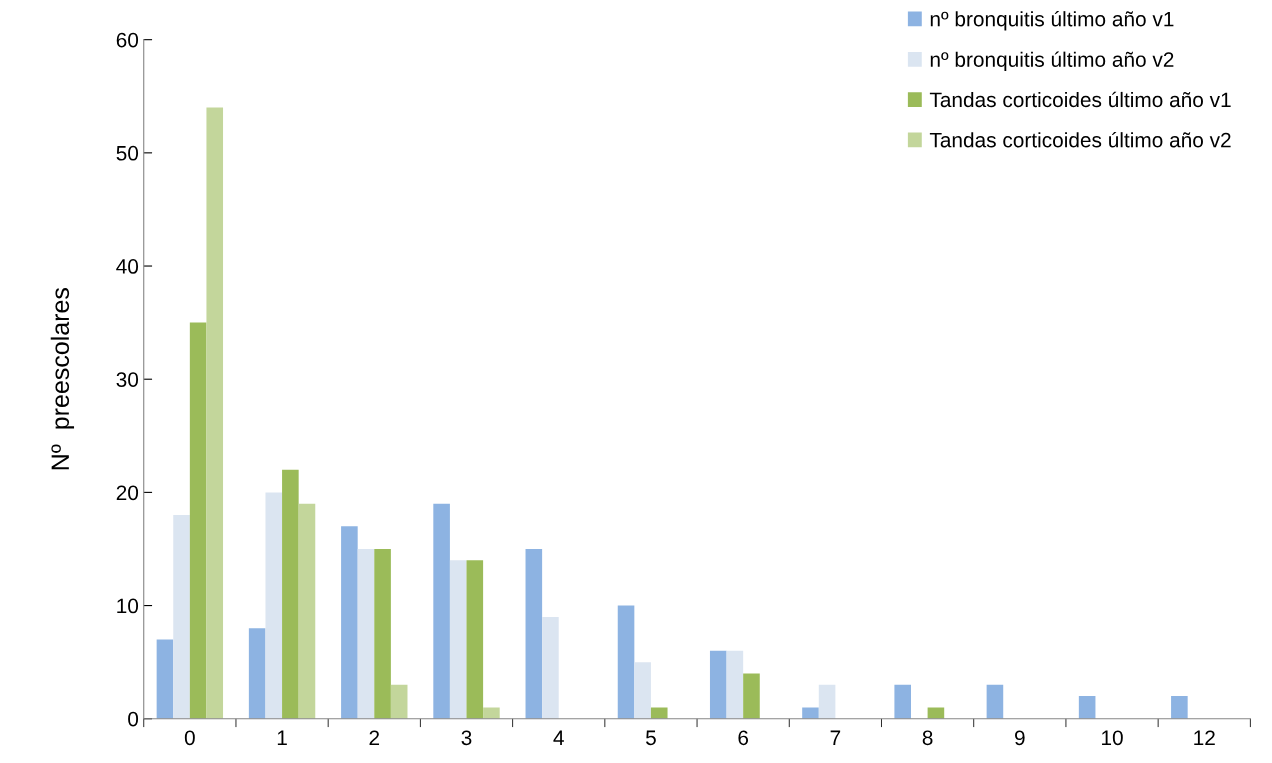 The height and width of the screenshot is (763, 1272). I want to click on y-tick-label: 0, so click(133, 719).